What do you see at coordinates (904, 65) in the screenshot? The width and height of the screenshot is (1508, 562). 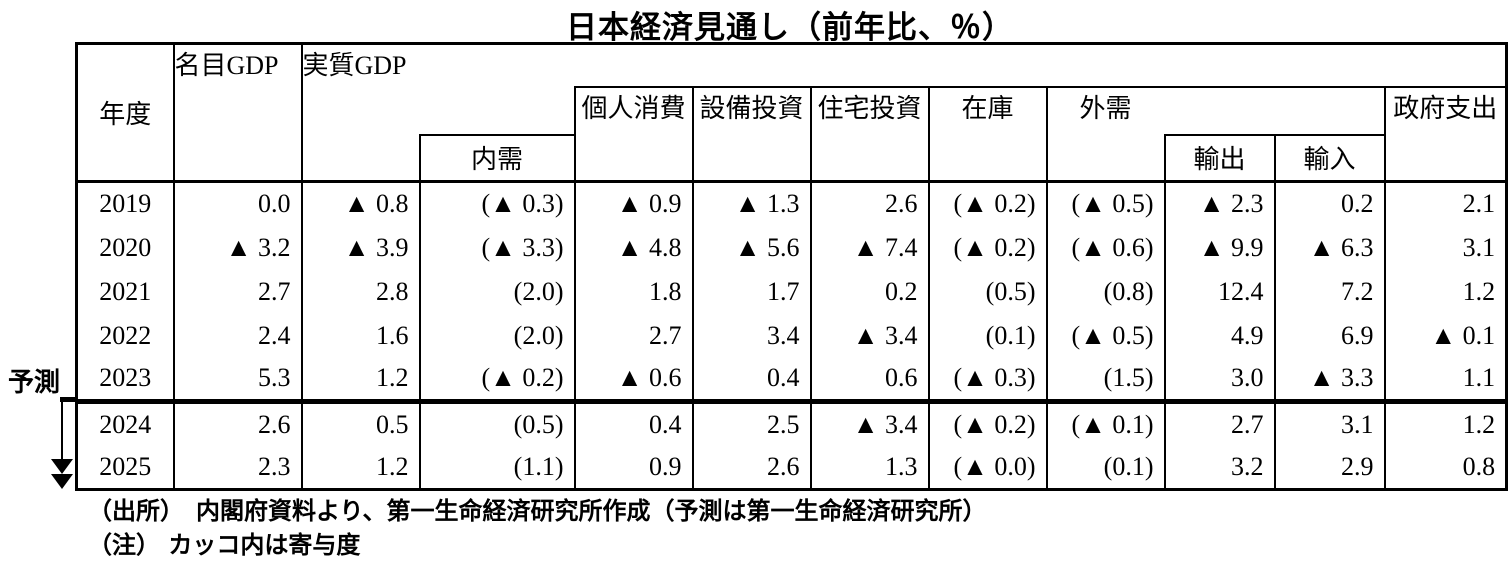 I see `col-header-real-gdp: 実質GDP` at bounding box center [904, 65].